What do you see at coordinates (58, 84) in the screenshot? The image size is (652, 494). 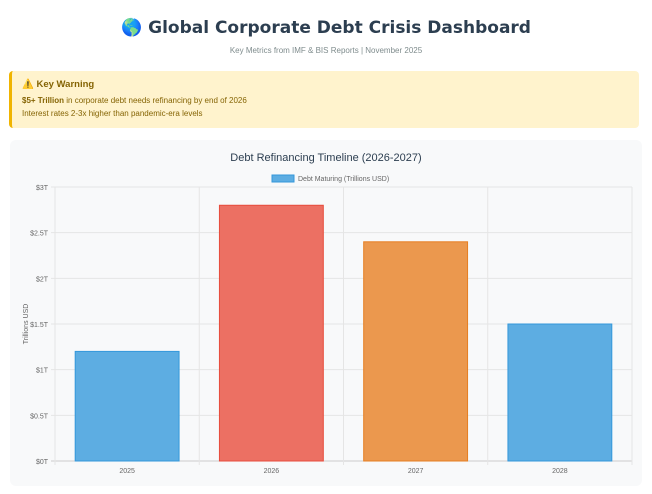 I see `warning-heading: ⚠️ Key Warning` at bounding box center [58, 84].